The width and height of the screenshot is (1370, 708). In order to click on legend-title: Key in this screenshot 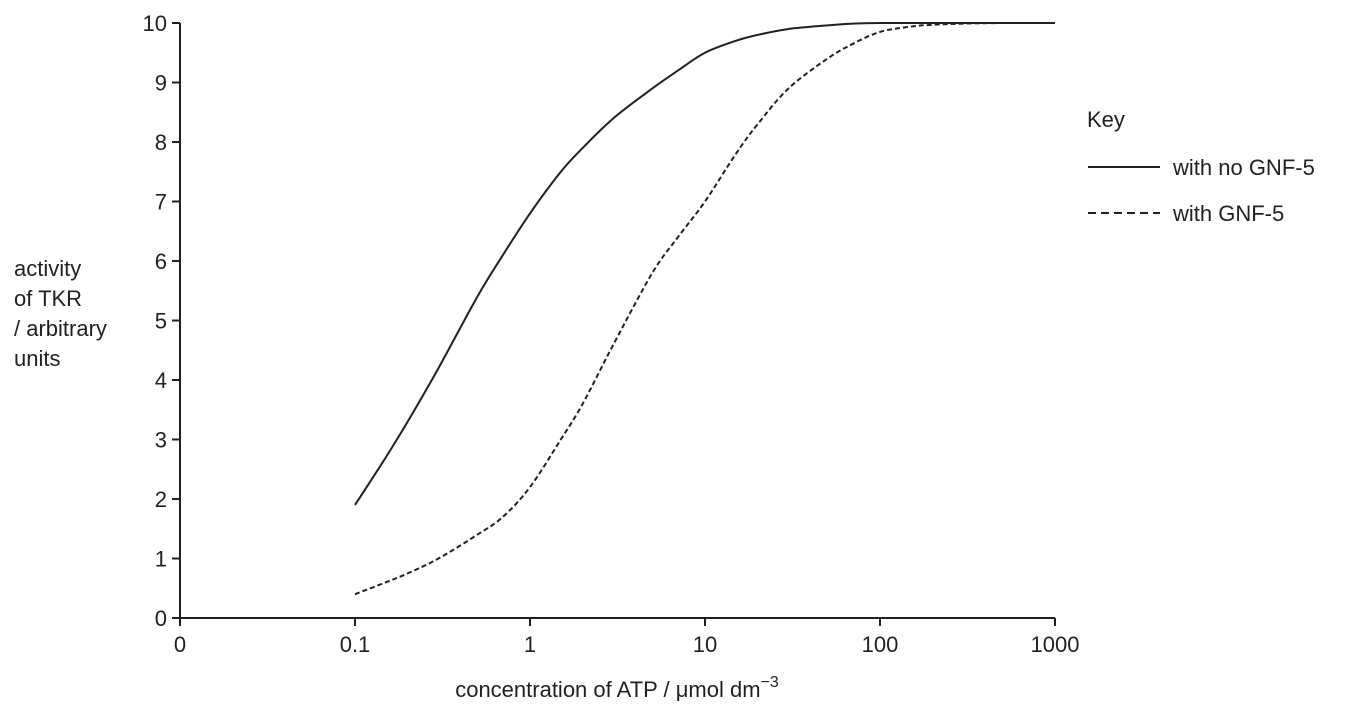, I will do `click(1106, 119)`.